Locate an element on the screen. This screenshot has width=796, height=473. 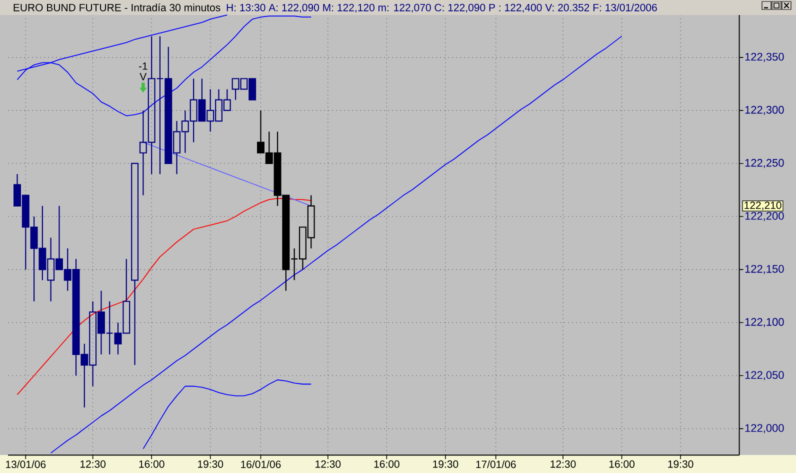
y-tick-label: 122,300 is located at coordinates (764, 110).